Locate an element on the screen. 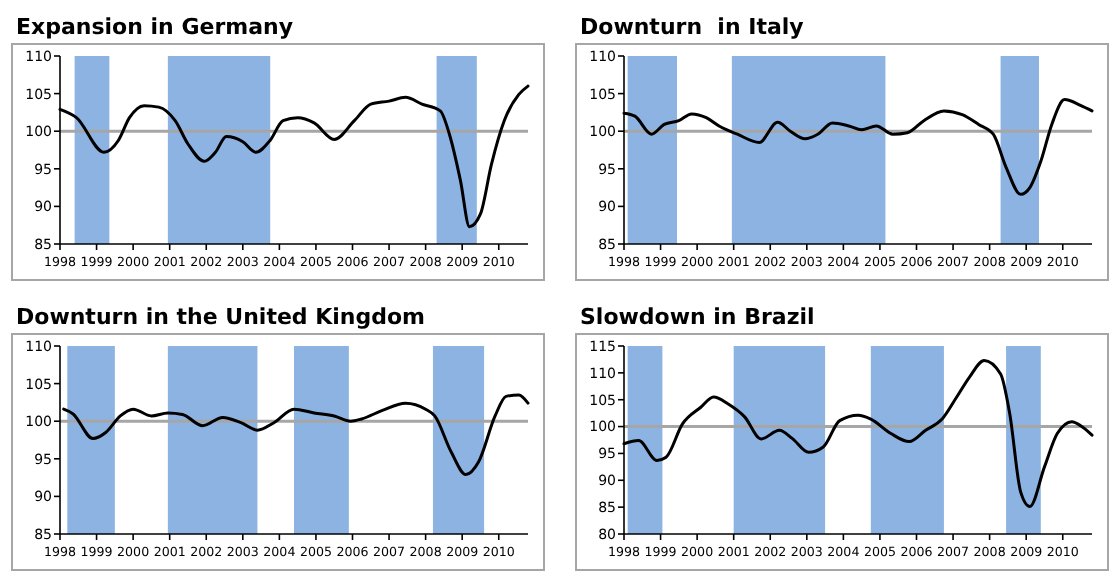 This screenshot has width=1120, height=586. chart-title: Slowdown in Brazil is located at coordinates (697, 317).